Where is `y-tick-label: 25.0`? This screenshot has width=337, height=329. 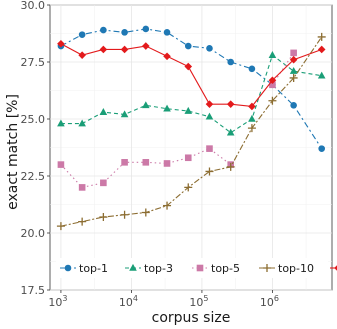
y-tick-label: 25.0 is located at coordinates (33, 119).